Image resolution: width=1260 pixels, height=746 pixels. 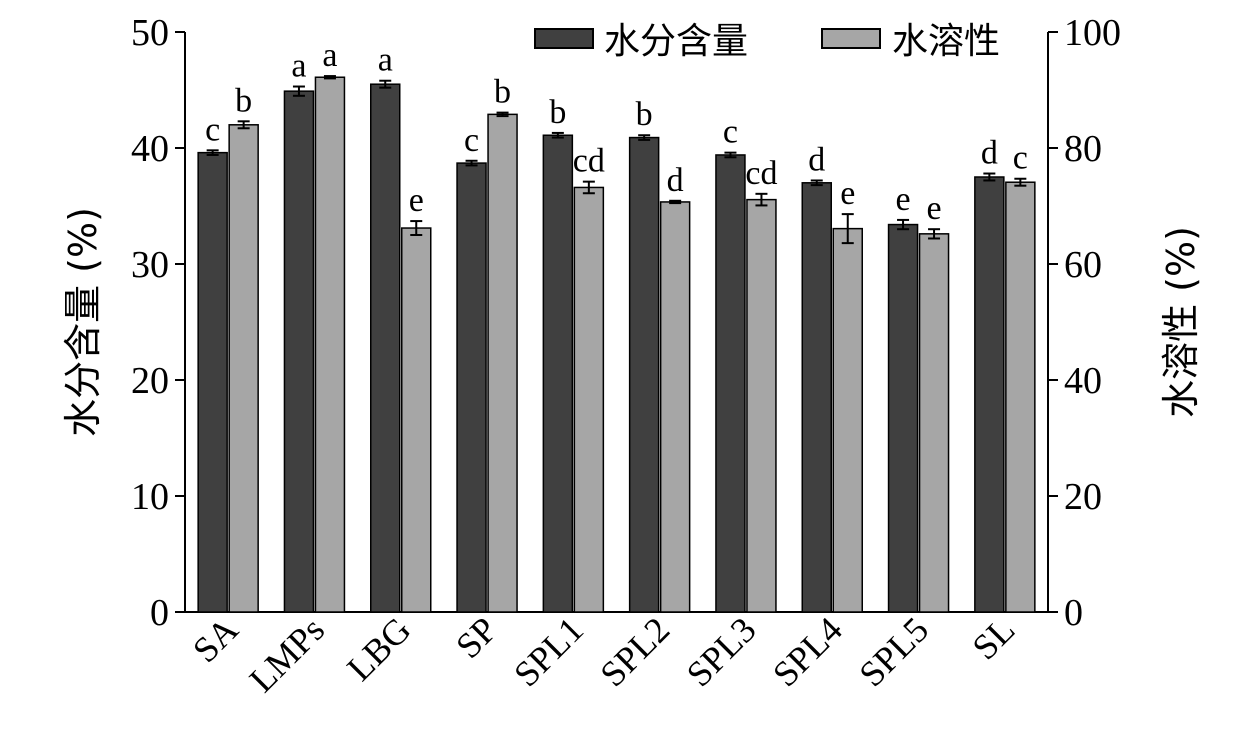 What do you see at coordinates (564, 38) in the screenshot?
I see `legend-swatch-moisture` at bounding box center [564, 38].